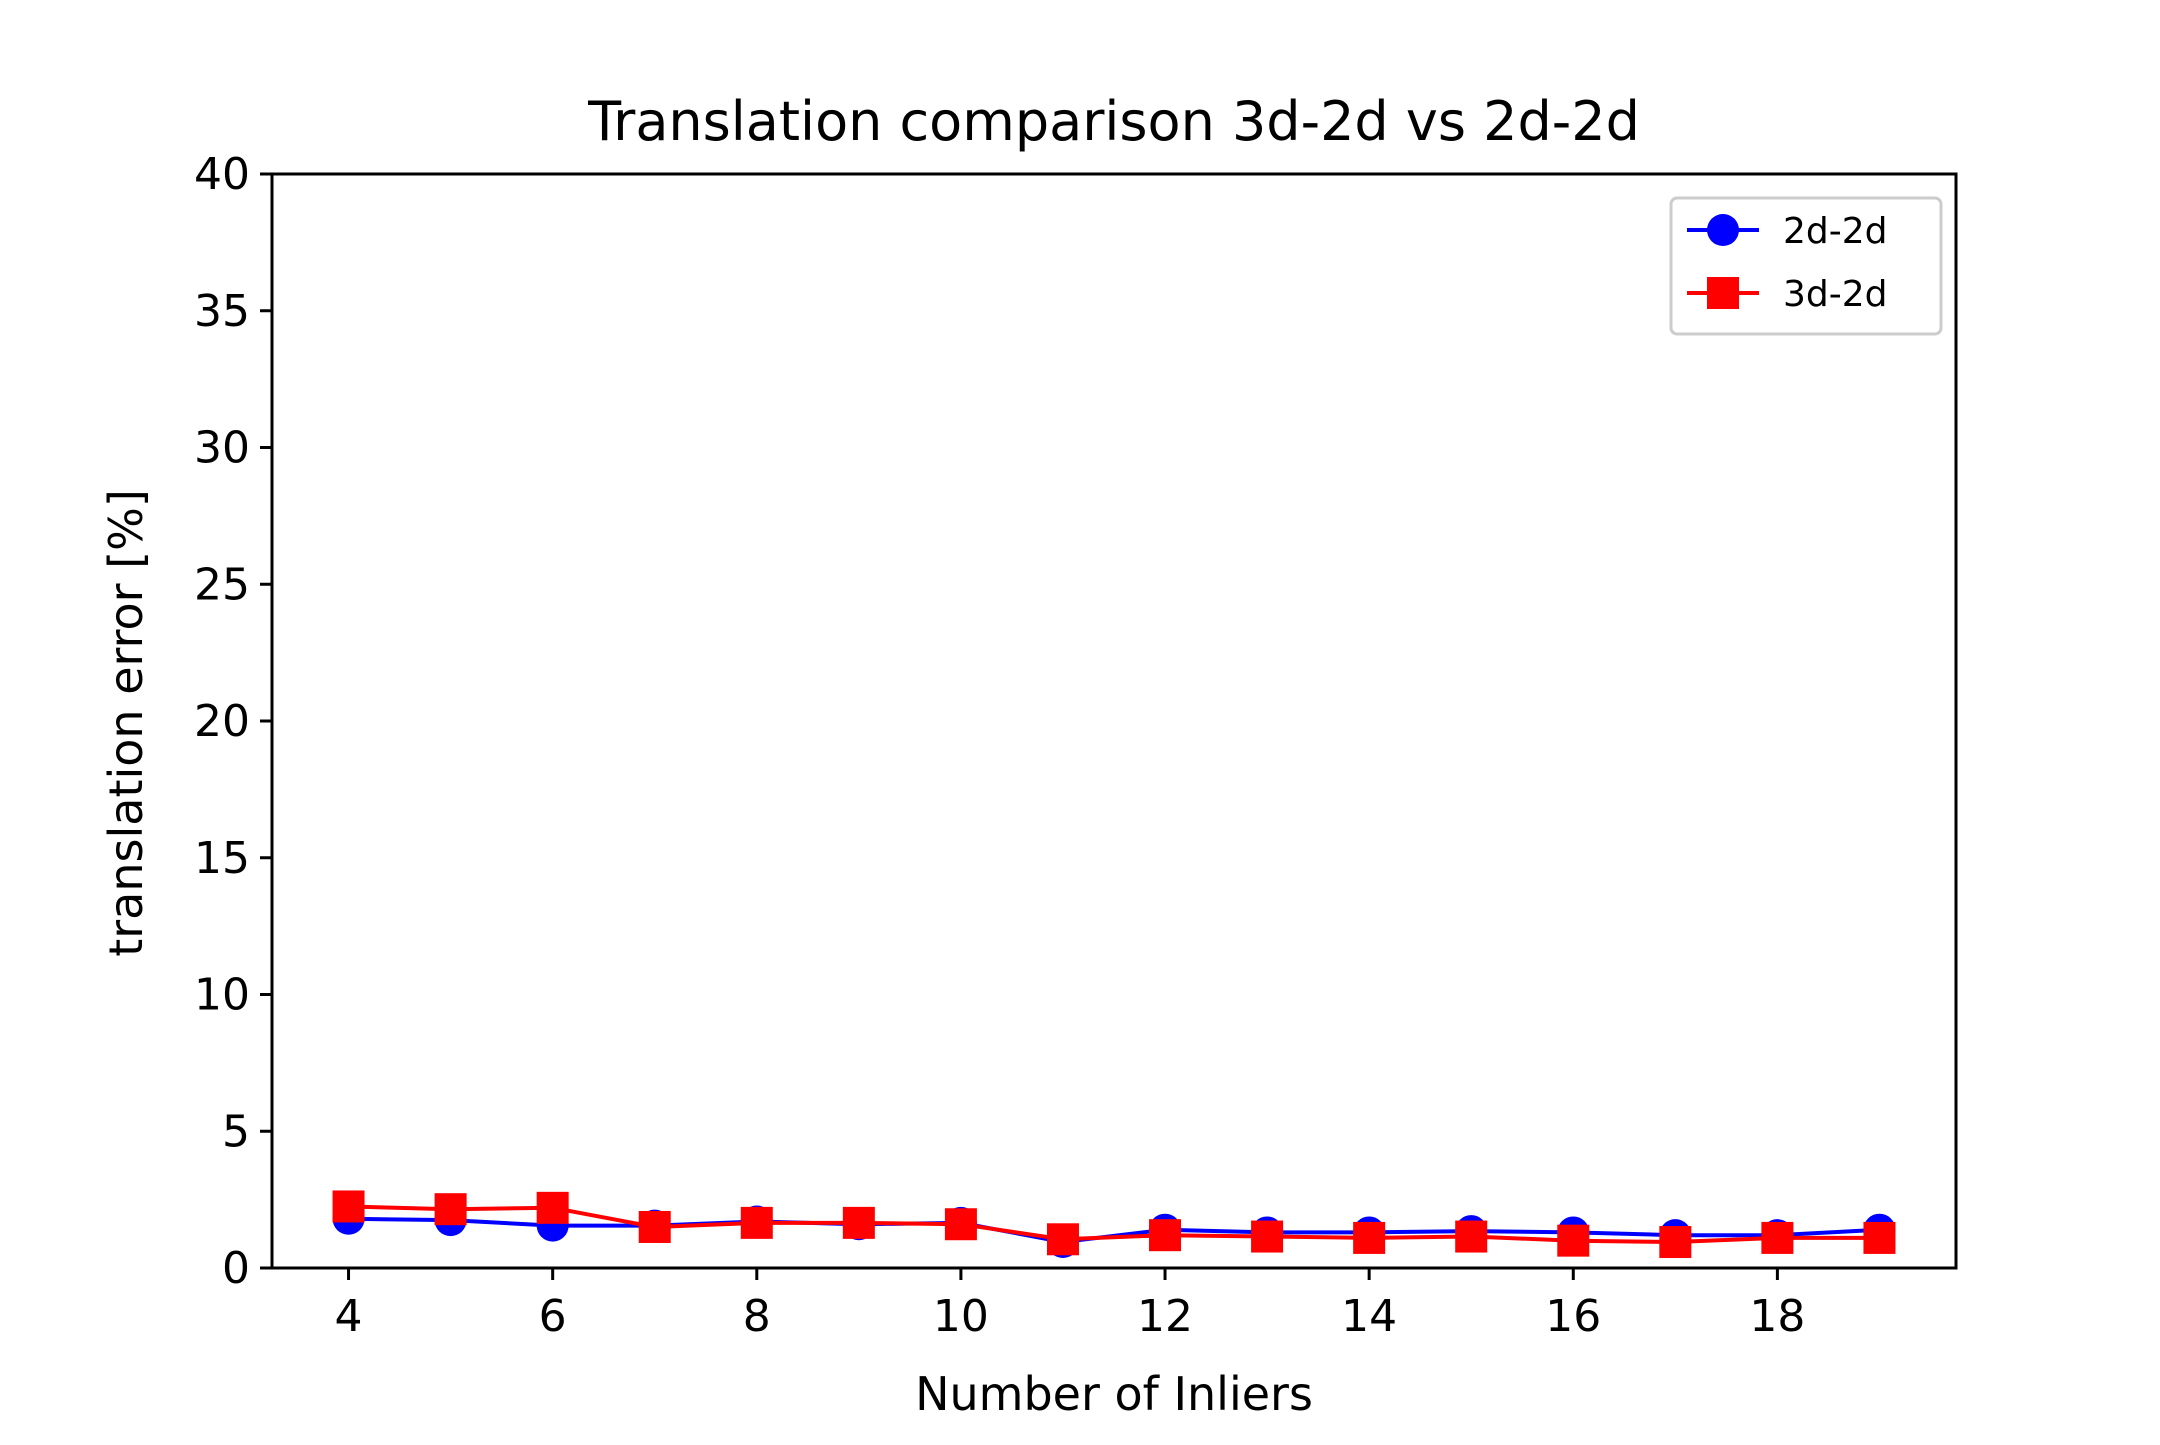  What do you see at coordinates (1165, 1316) in the screenshot?
I see `x-tick-label: 12` at bounding box center [1165, 1316].